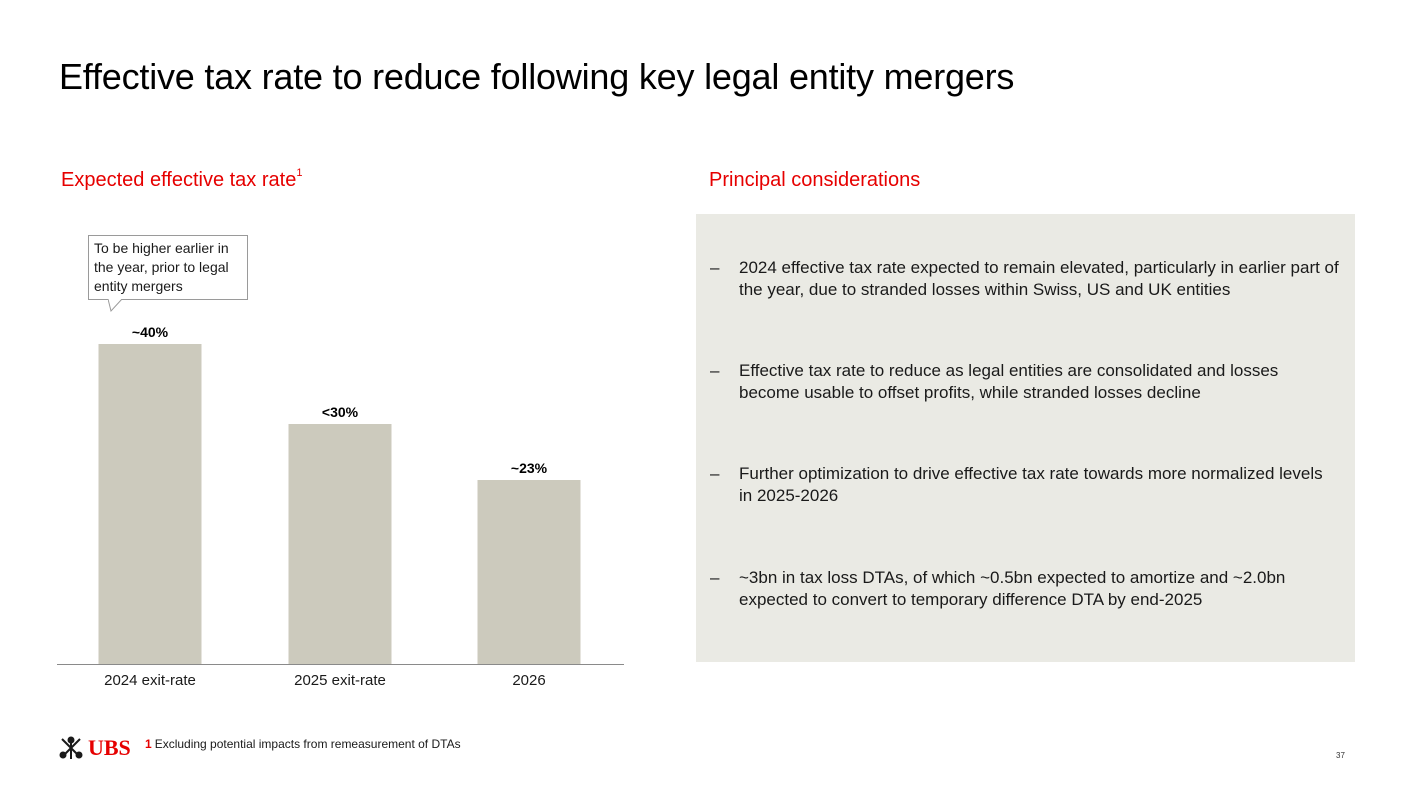  I want to click on x-tick-label: 2025 exit-rate, so click(340, 680).